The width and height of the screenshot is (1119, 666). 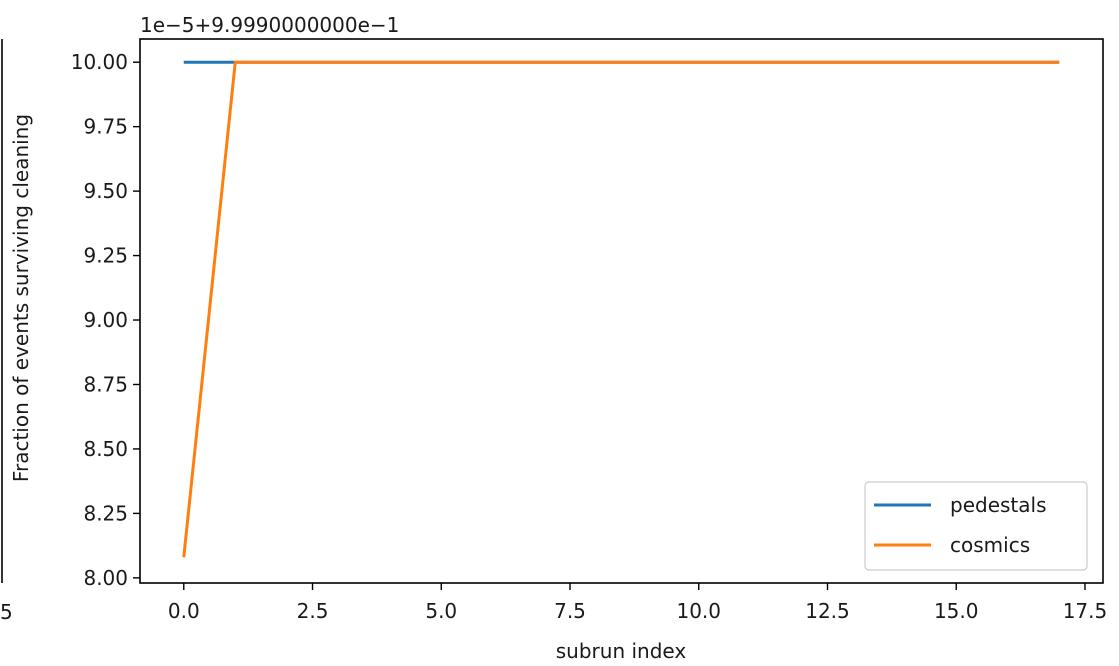 What do you see at coordinates (269, 25) in the screenshot?
I see `y-offset-label: 1e−5+9.9990000000e−1` at bounding box center [269, 25].